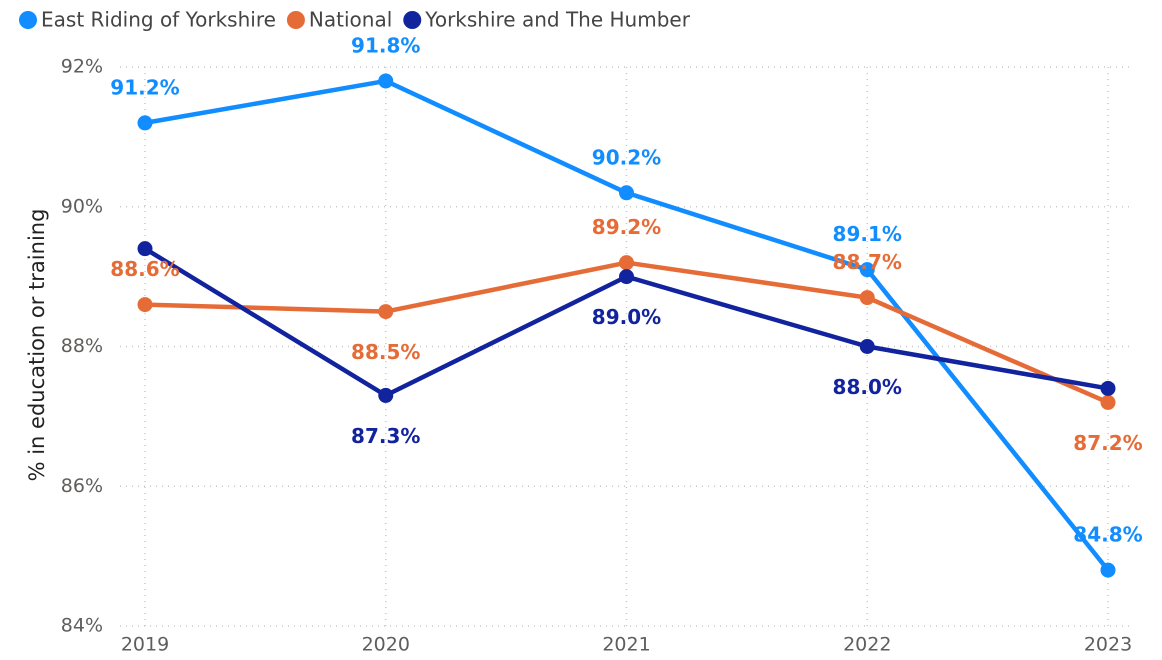 This screenshot has width=1162, height=660. Describe the element at coordinates (385, 45) in the screenshot. I see `data-label: 91.8%` at that location.